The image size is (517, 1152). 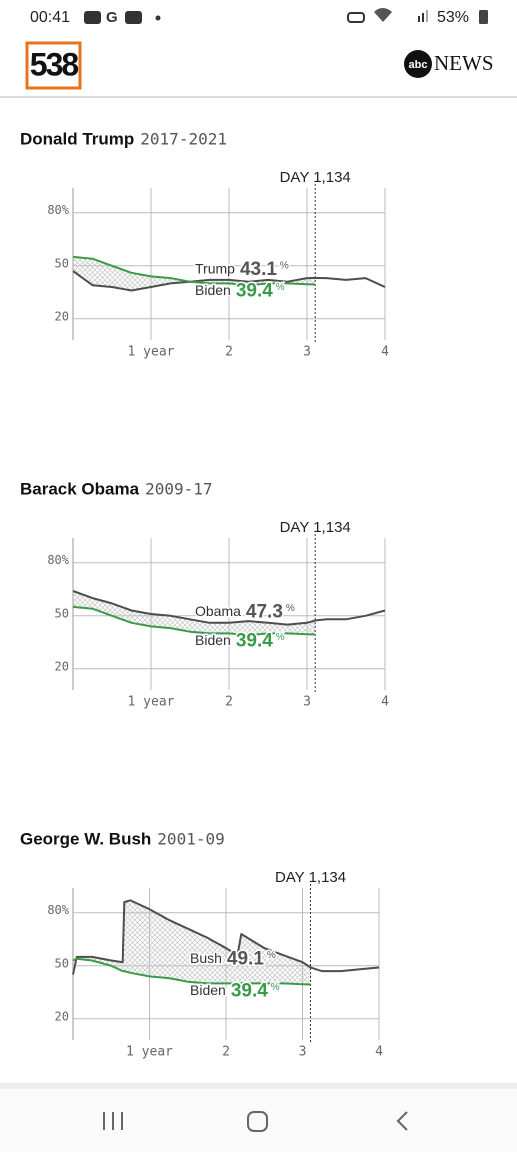 I want to click on nav-bar, so click(x=258, y=1117).